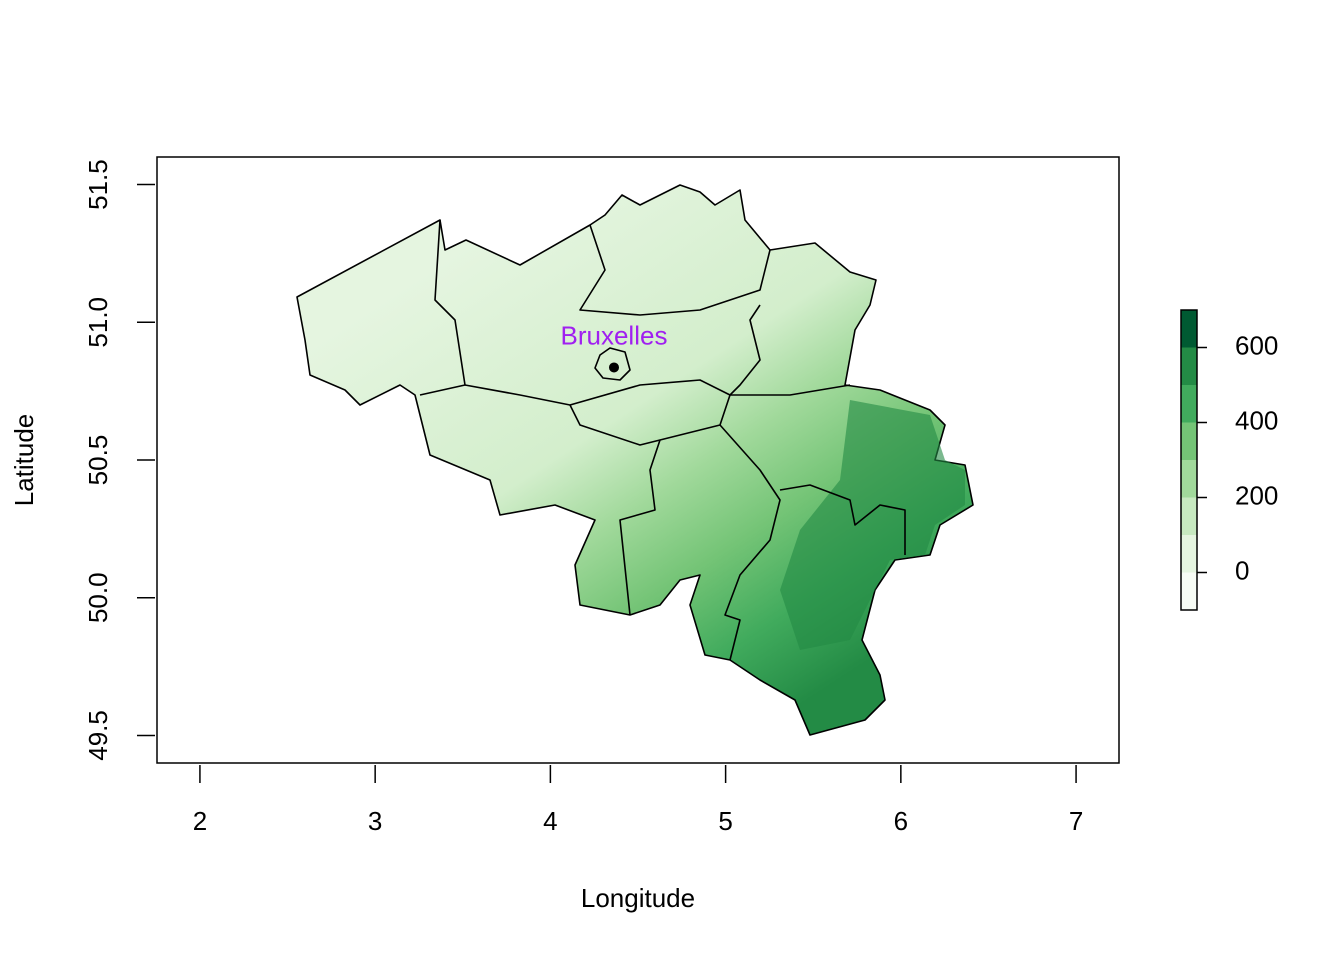 Image resolution: width=1344 pixels, height=960 pixels. Describe the element at coordinates (98, 184) in the screenshot. I see `y-tick-label: 51.5` at that location.